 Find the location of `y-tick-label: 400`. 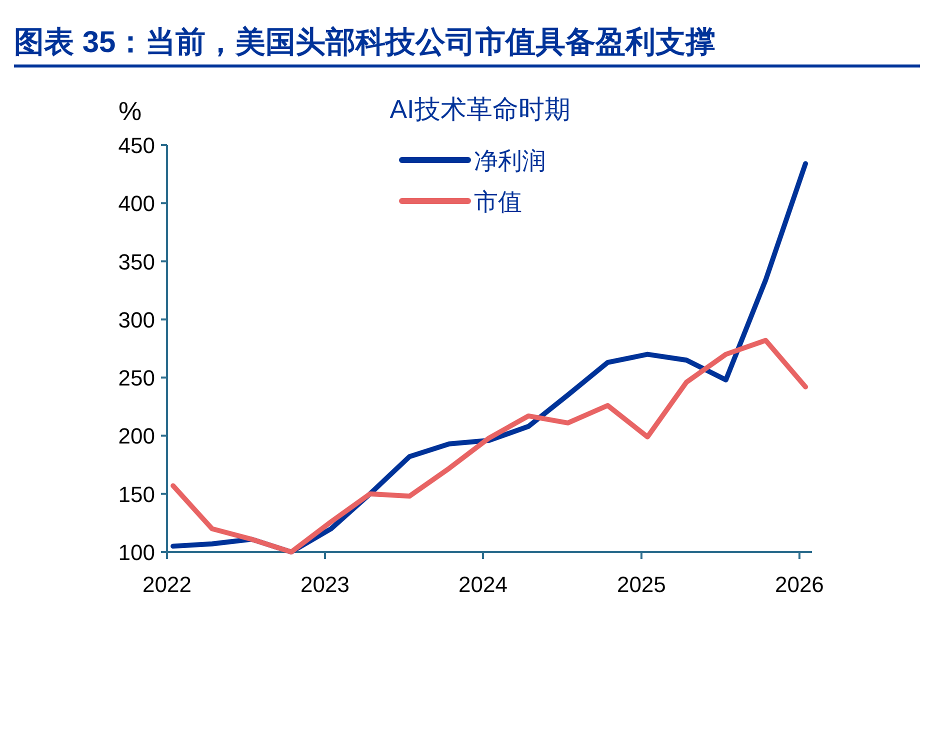

y-tick-label: 400 is located at coordinates (136, 203).